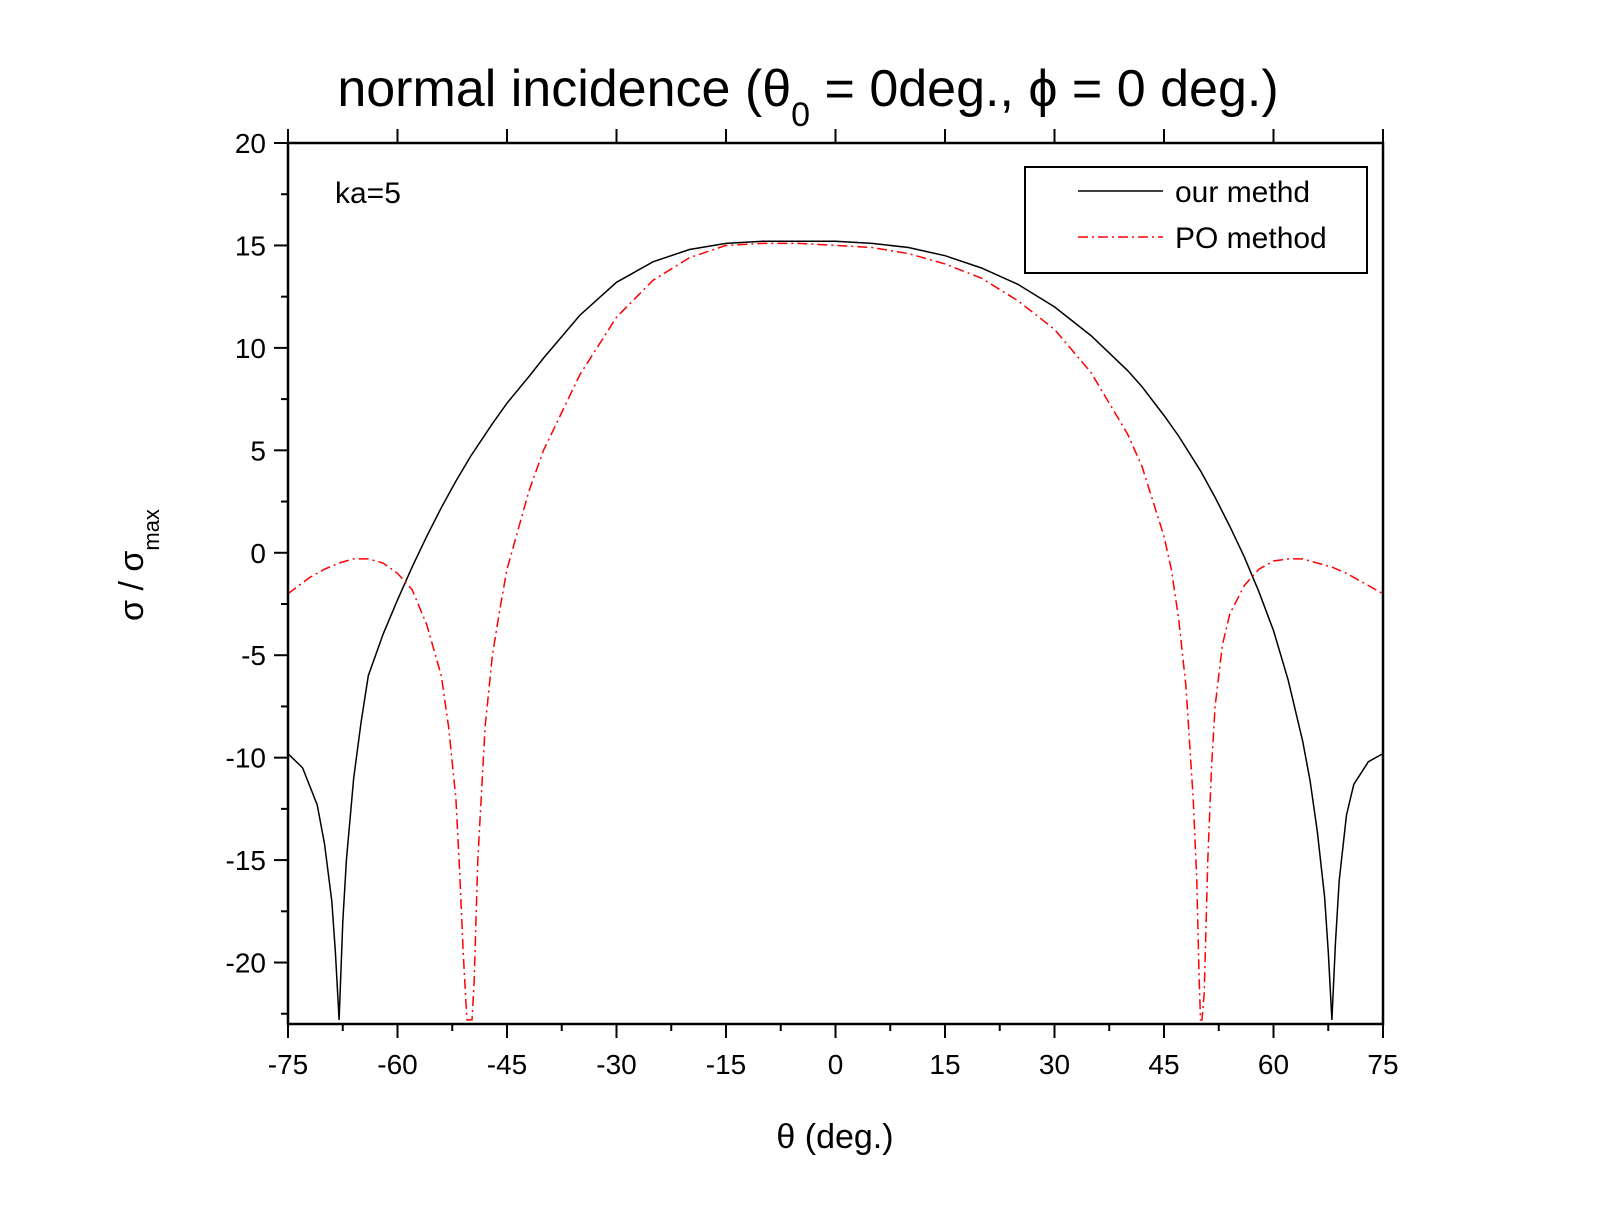 This screenshot has width=1598, height=1223. Describe the element at coordinates (397, 1064) in the screenshot. I see `x-tick-label: -60` at that location.